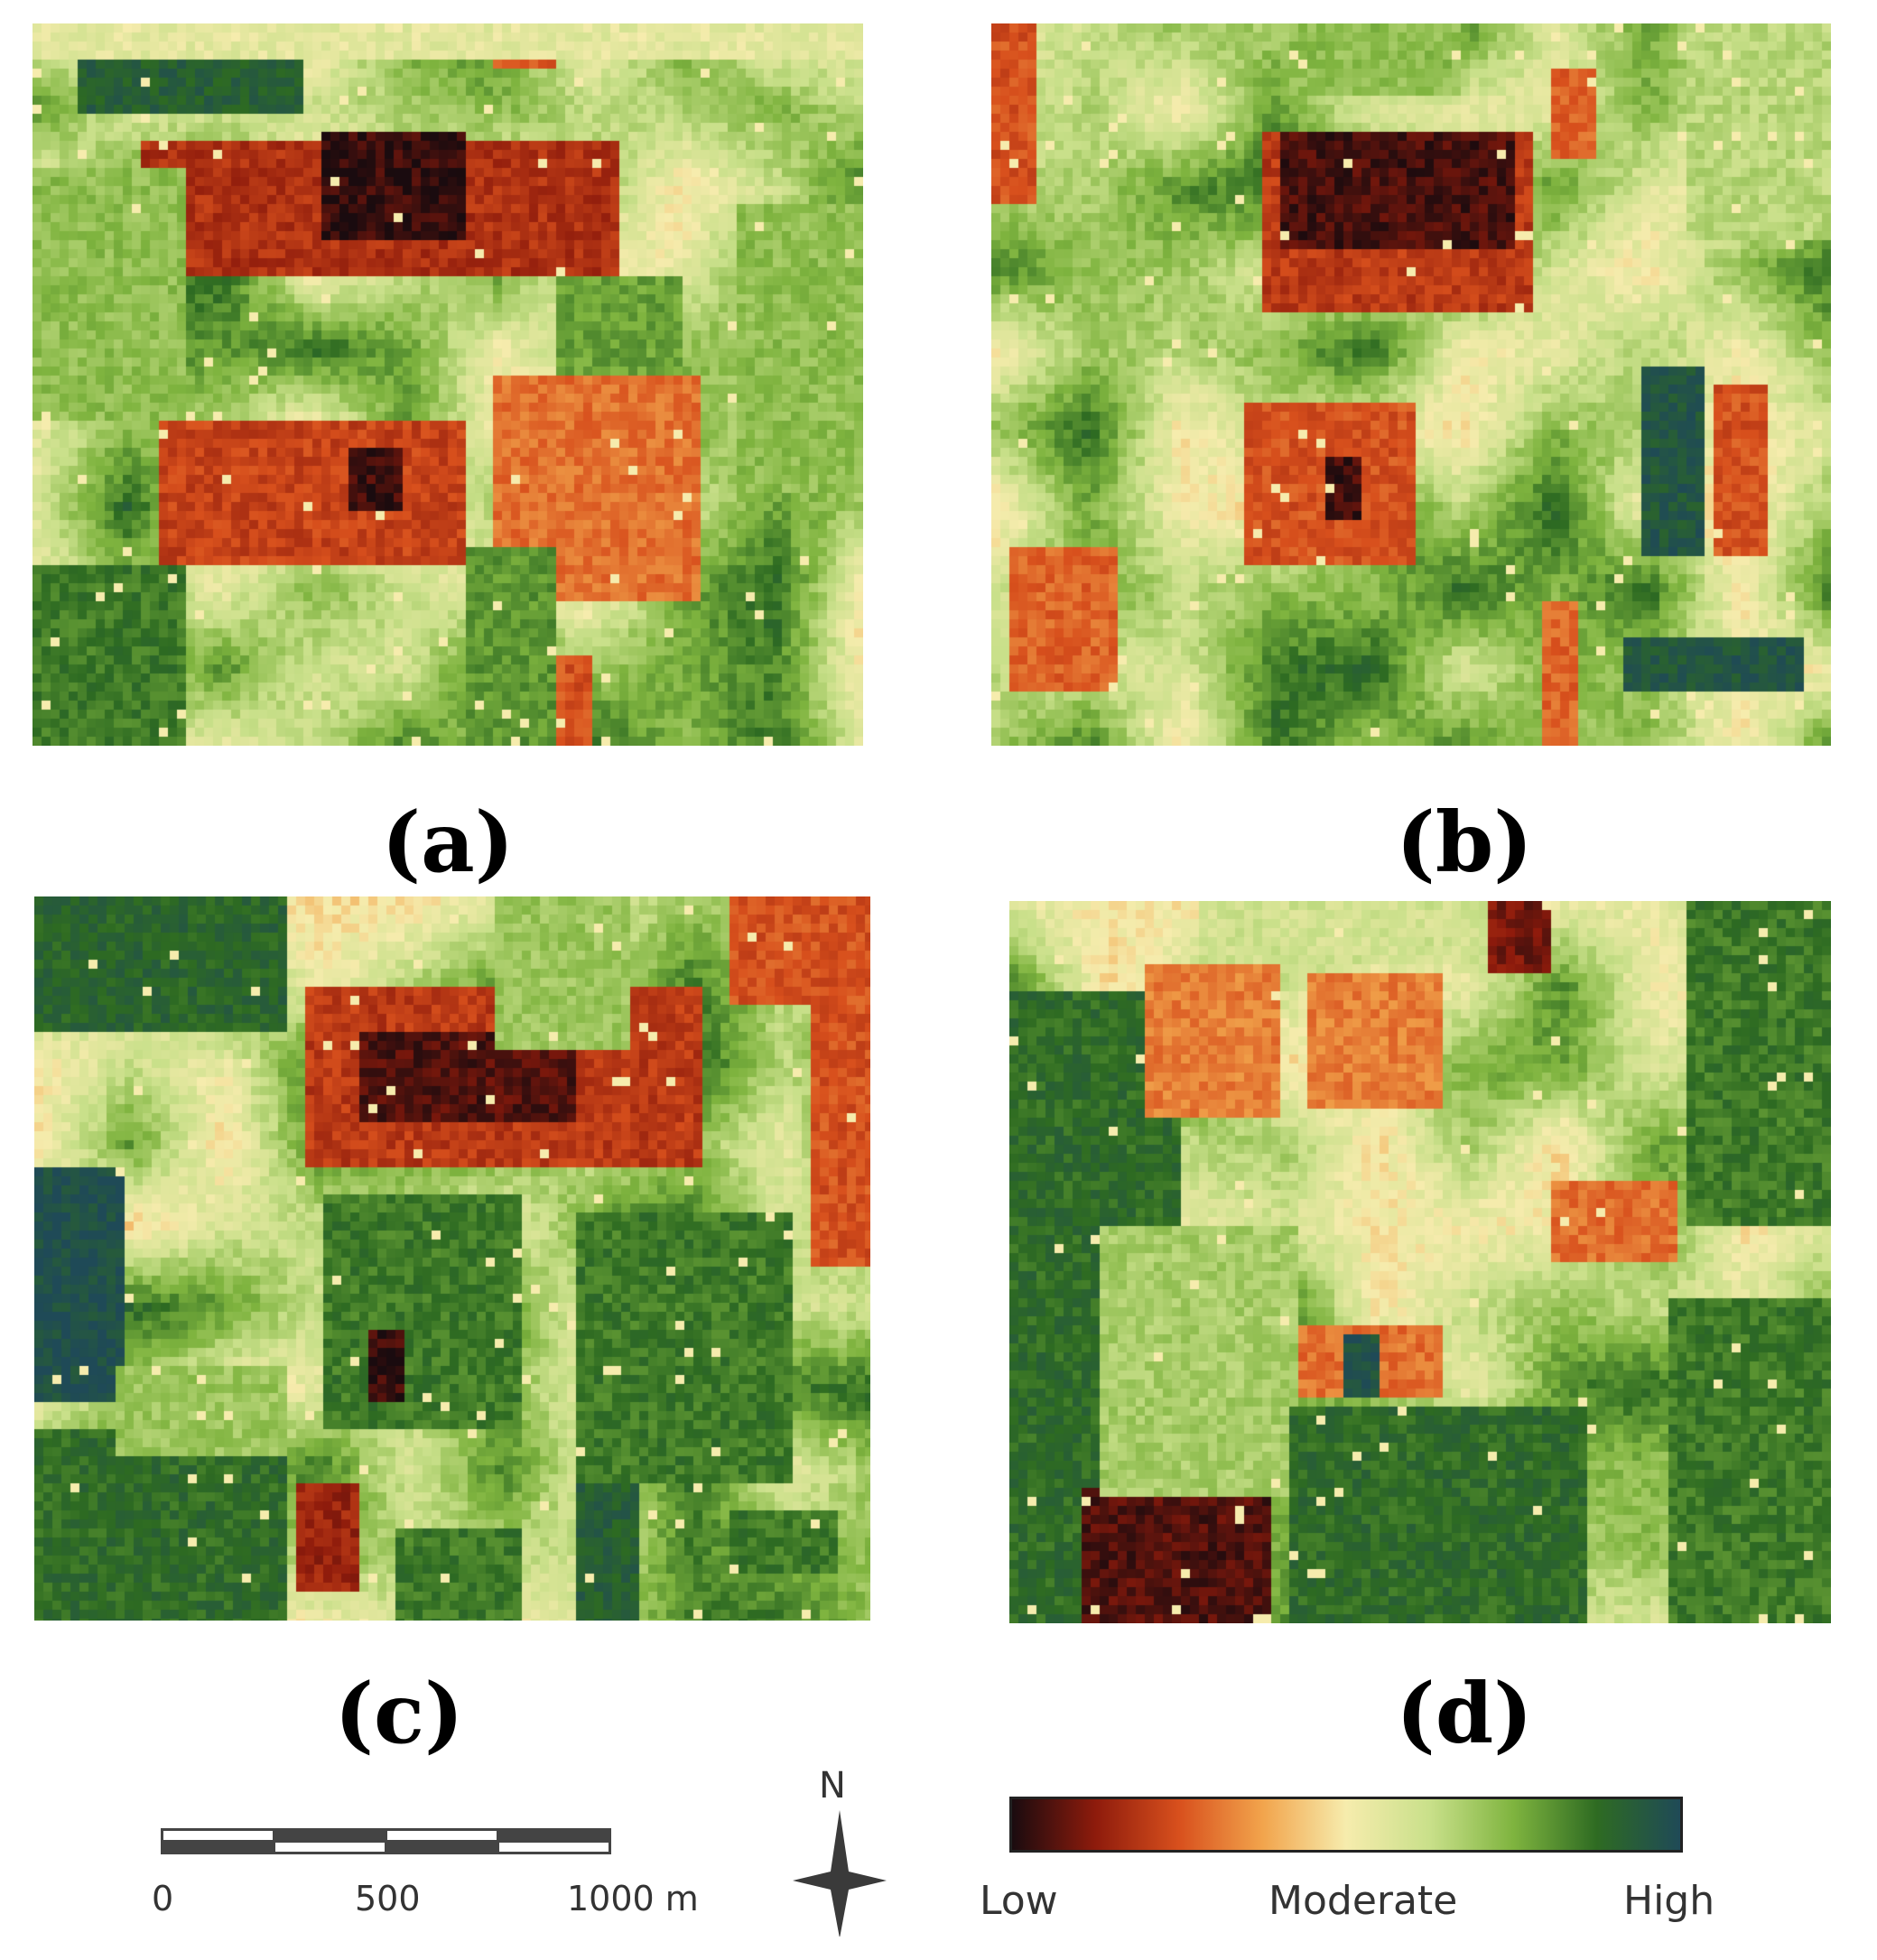 The image size is (1877, 1960). I want to click on panel-label-b: (b), so click(1464, 842).